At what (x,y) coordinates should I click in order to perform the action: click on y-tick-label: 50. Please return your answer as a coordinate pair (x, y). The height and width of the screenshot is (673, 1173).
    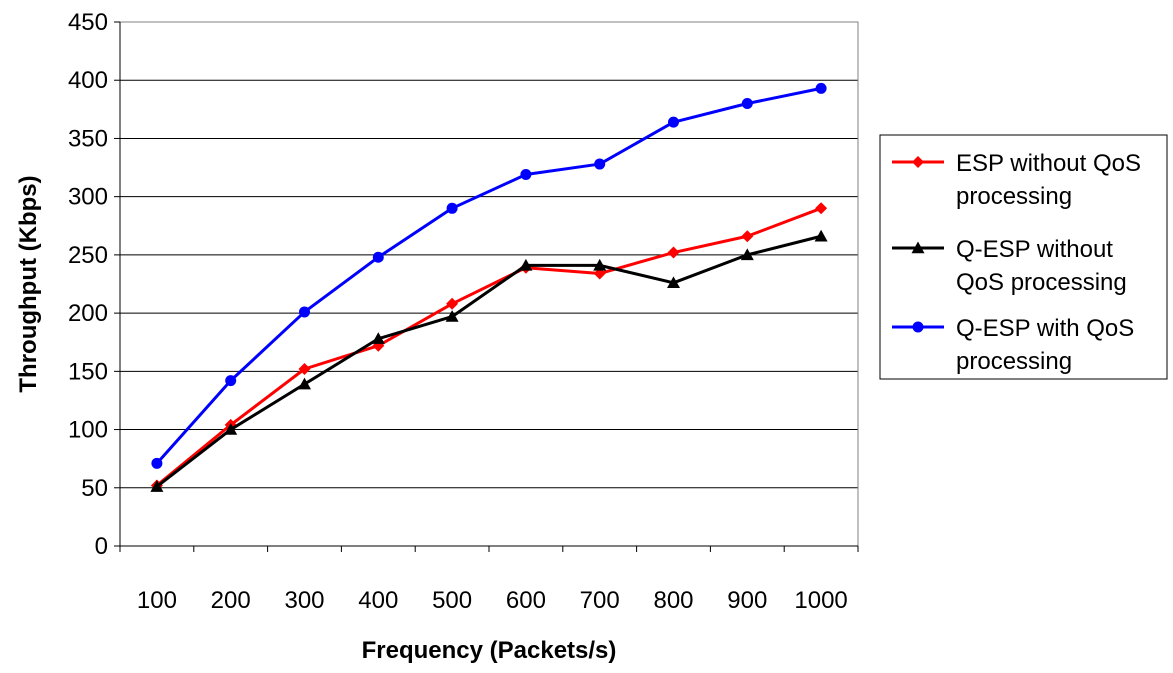
    Looking at the image, I should click on (94, 488).